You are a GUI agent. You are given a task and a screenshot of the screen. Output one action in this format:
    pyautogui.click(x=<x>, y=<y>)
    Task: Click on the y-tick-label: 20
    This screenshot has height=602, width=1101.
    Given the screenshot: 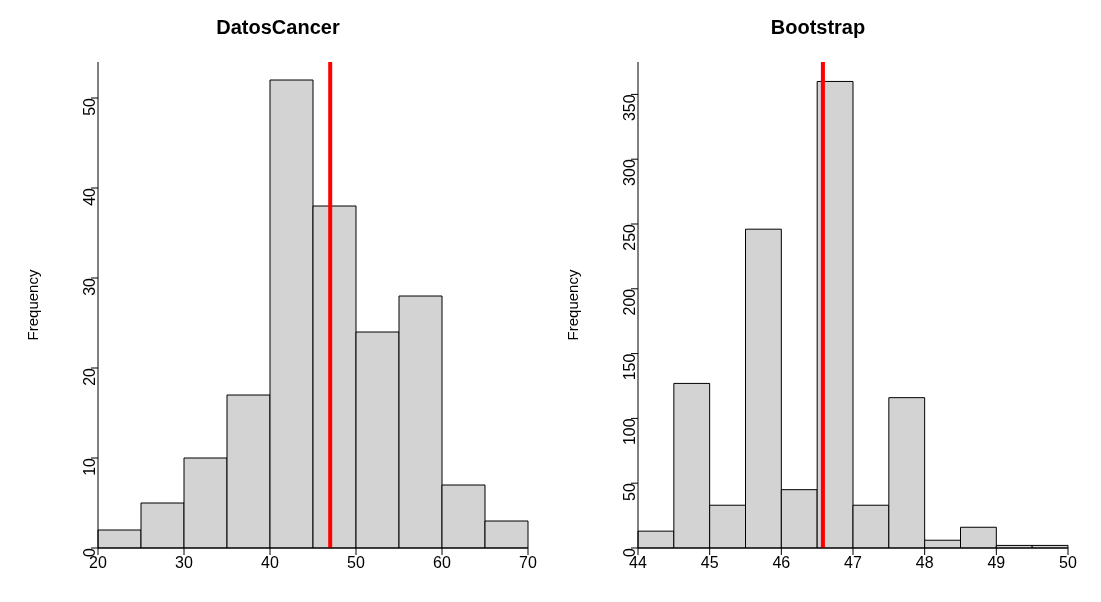 What is the action you would take?
    pyautogui.click(x=89, y=376)
    